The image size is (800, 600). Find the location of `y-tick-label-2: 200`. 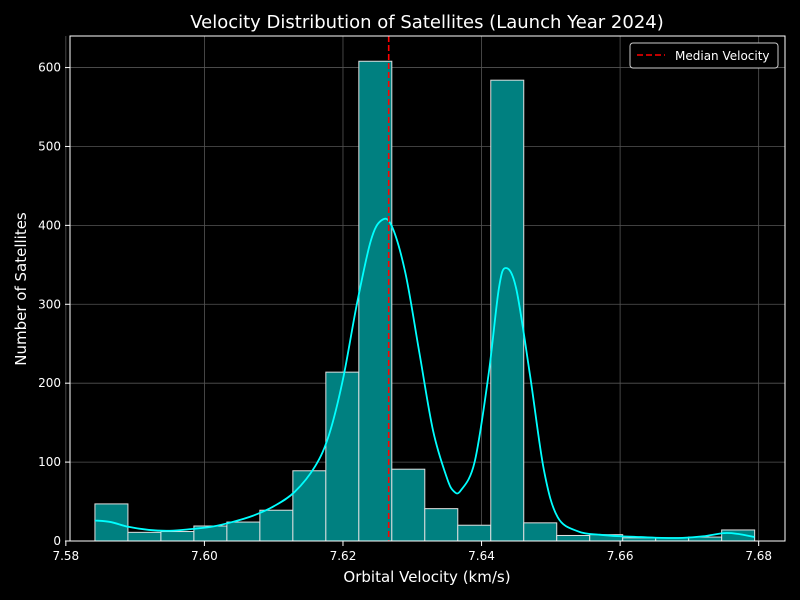

y-tick-label-2: 200 is located at coordinates (49, 383).